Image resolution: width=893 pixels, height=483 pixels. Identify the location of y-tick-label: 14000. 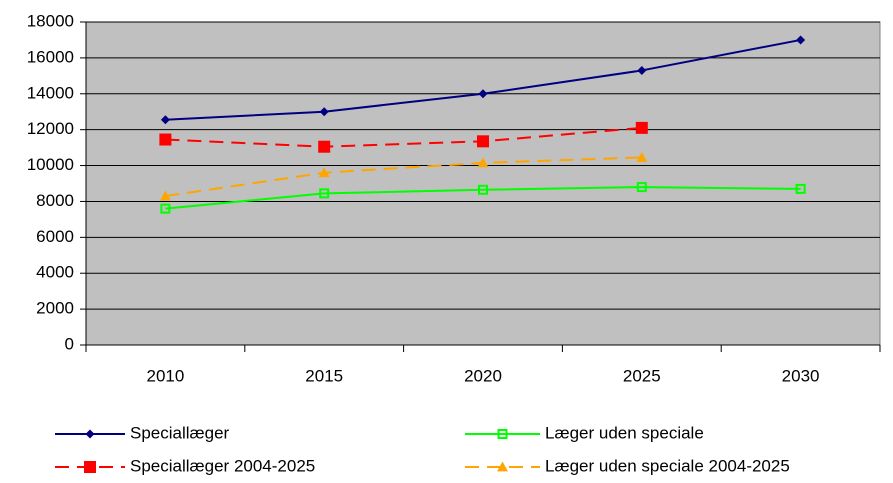
(50, 92).